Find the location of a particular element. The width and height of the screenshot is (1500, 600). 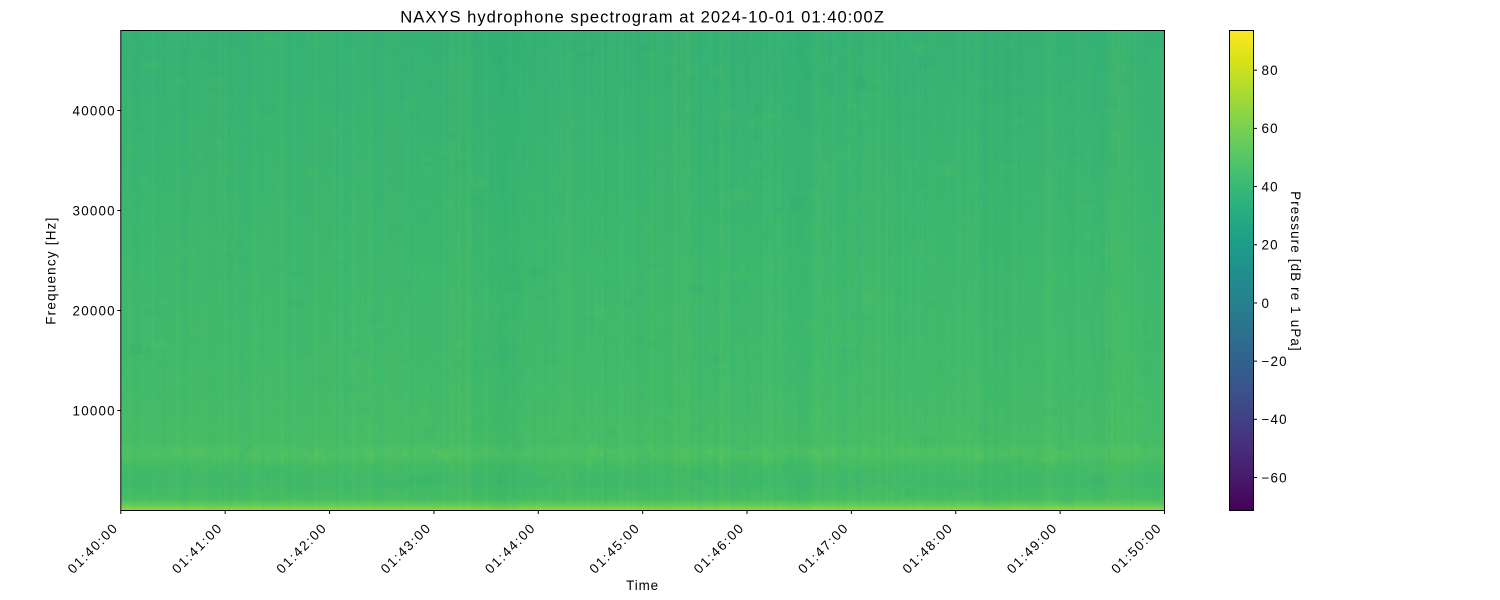

svg-text: 01:46:00 is located at coordinates (719, 548).